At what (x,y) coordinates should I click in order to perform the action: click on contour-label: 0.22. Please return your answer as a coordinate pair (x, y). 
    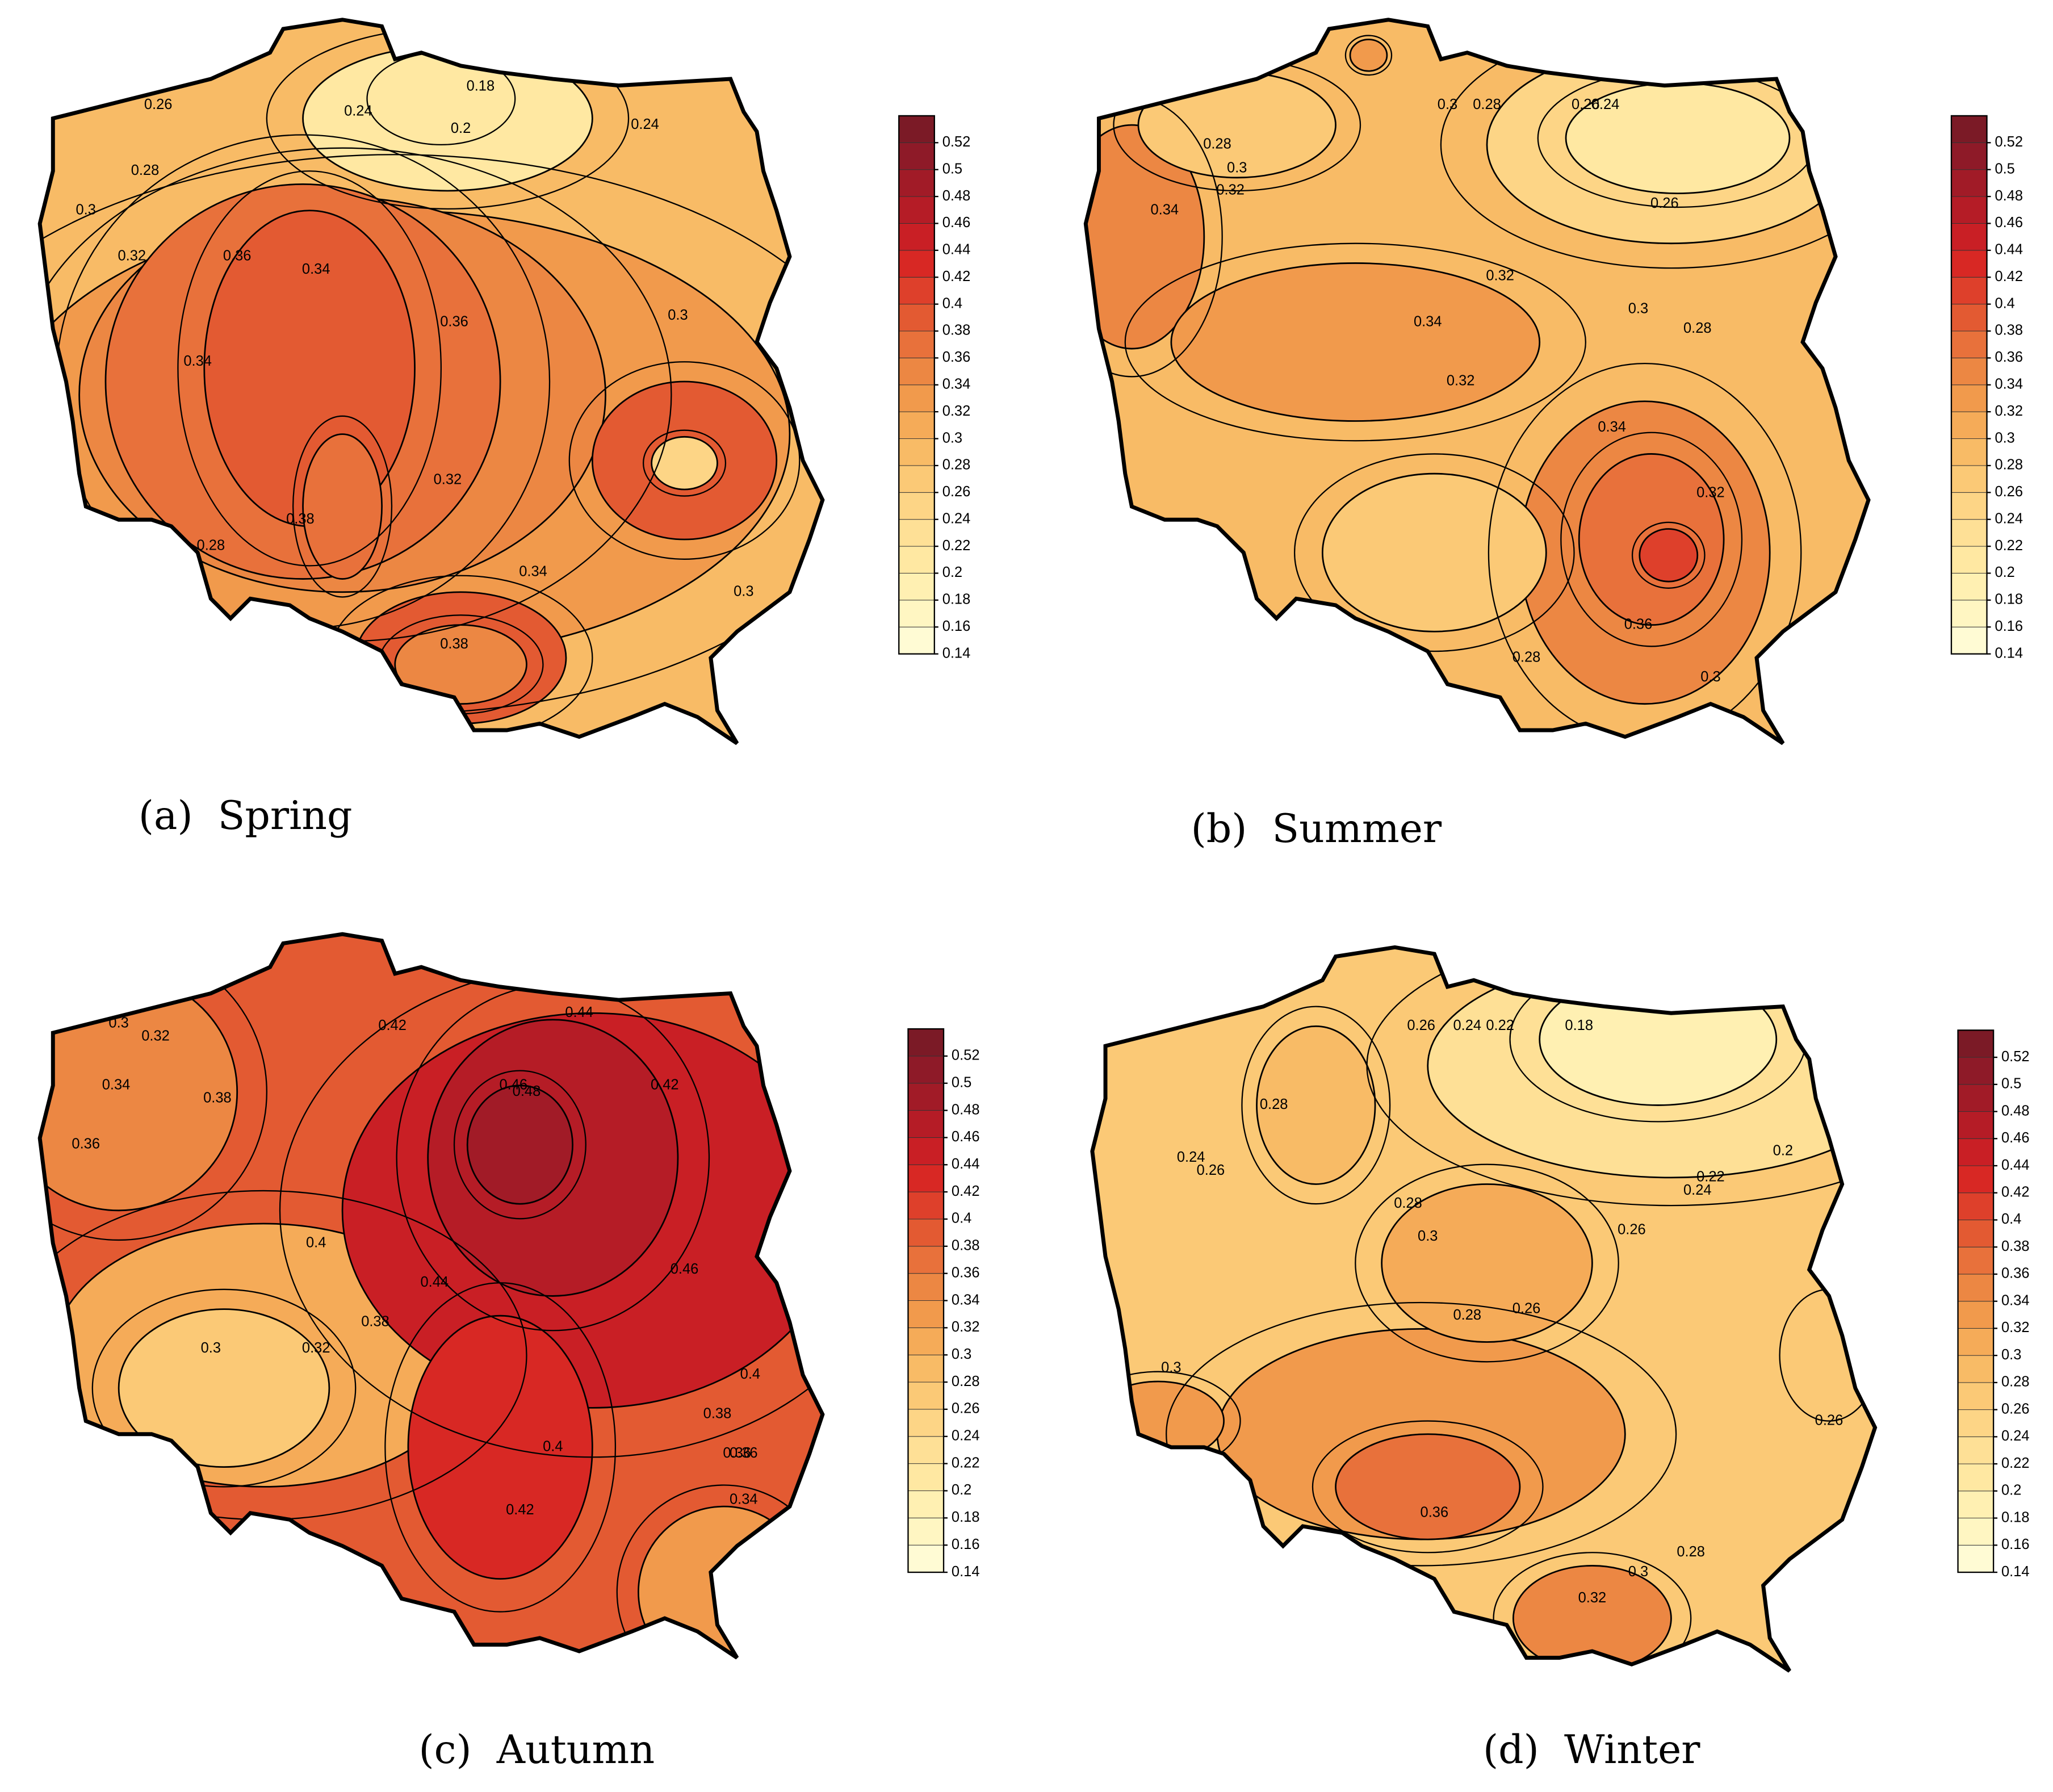
    Looking at the image, I should click on (1710, 1177).